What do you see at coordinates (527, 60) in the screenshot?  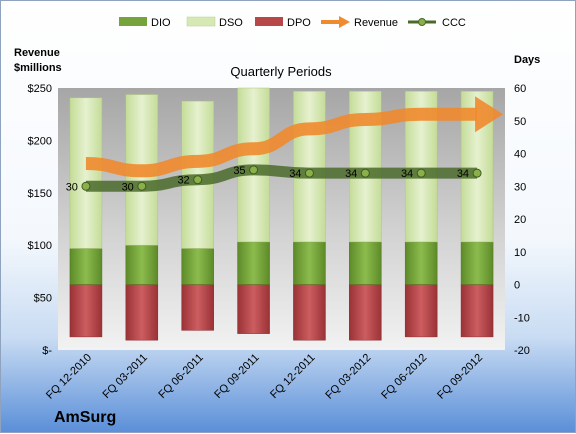 I see `right-axis-label: Days` at bounding box center [527, 60].